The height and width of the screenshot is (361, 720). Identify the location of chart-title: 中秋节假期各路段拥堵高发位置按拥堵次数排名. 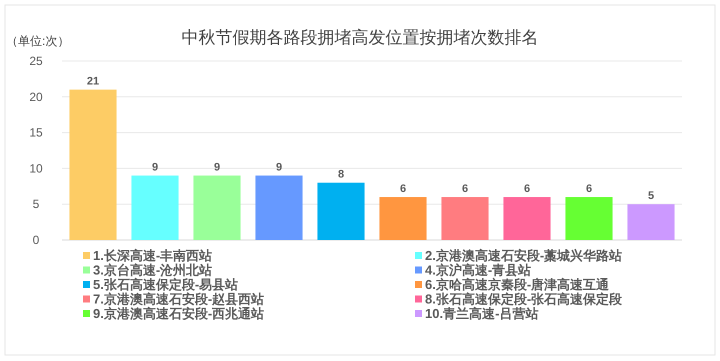
(360, 37).